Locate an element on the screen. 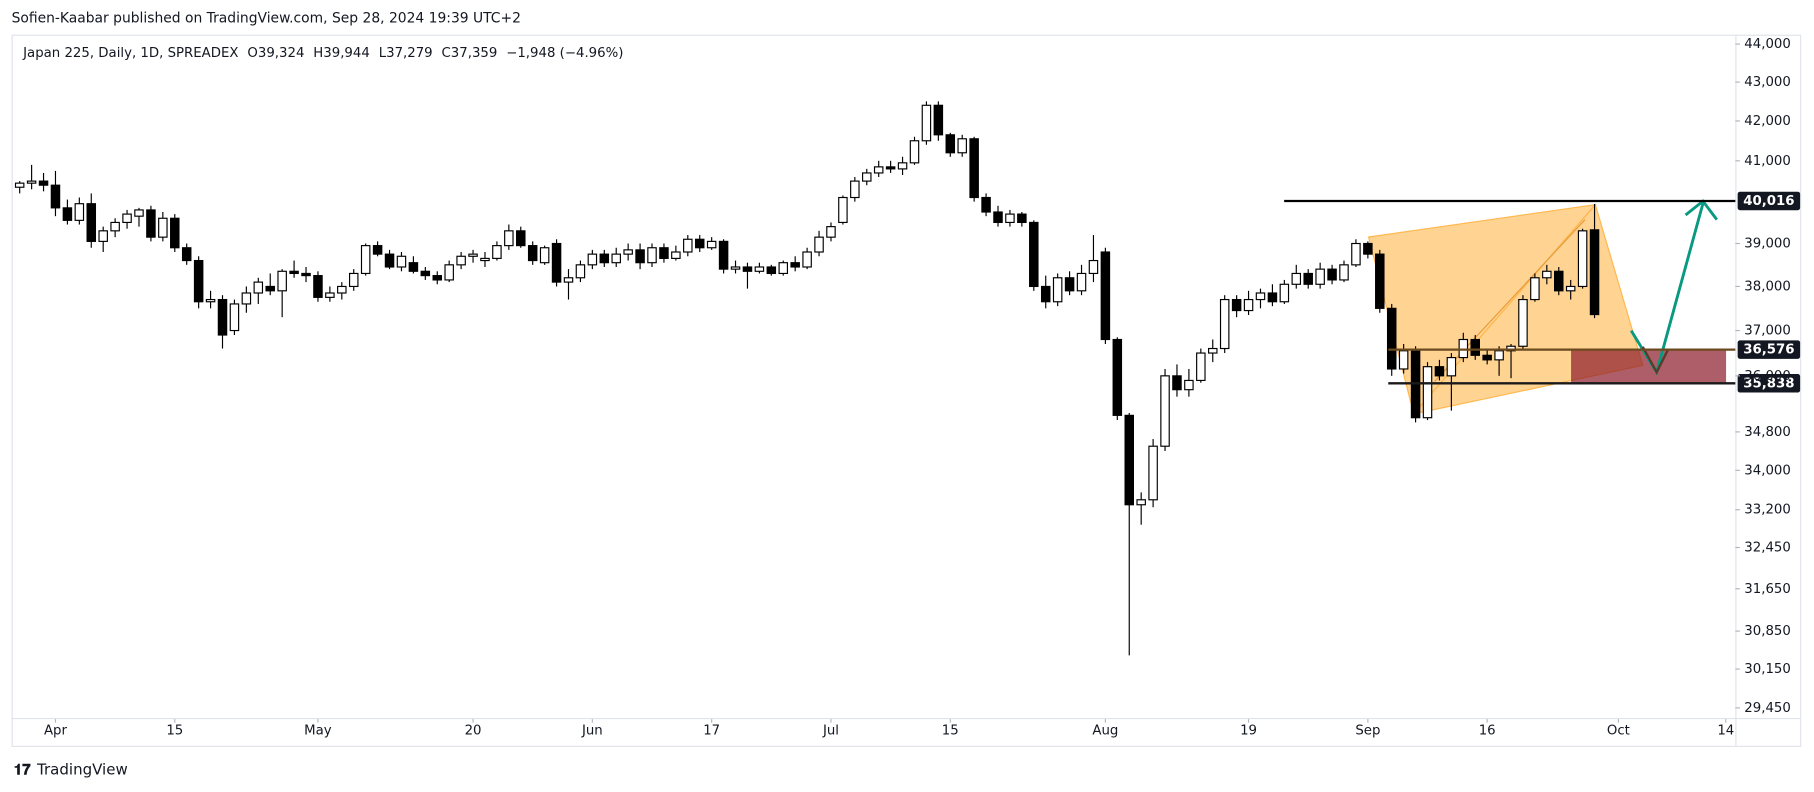 The height and width of the screenshot is (792, 1814). x-tick-label: Jul is located at coordinates (830, 731).